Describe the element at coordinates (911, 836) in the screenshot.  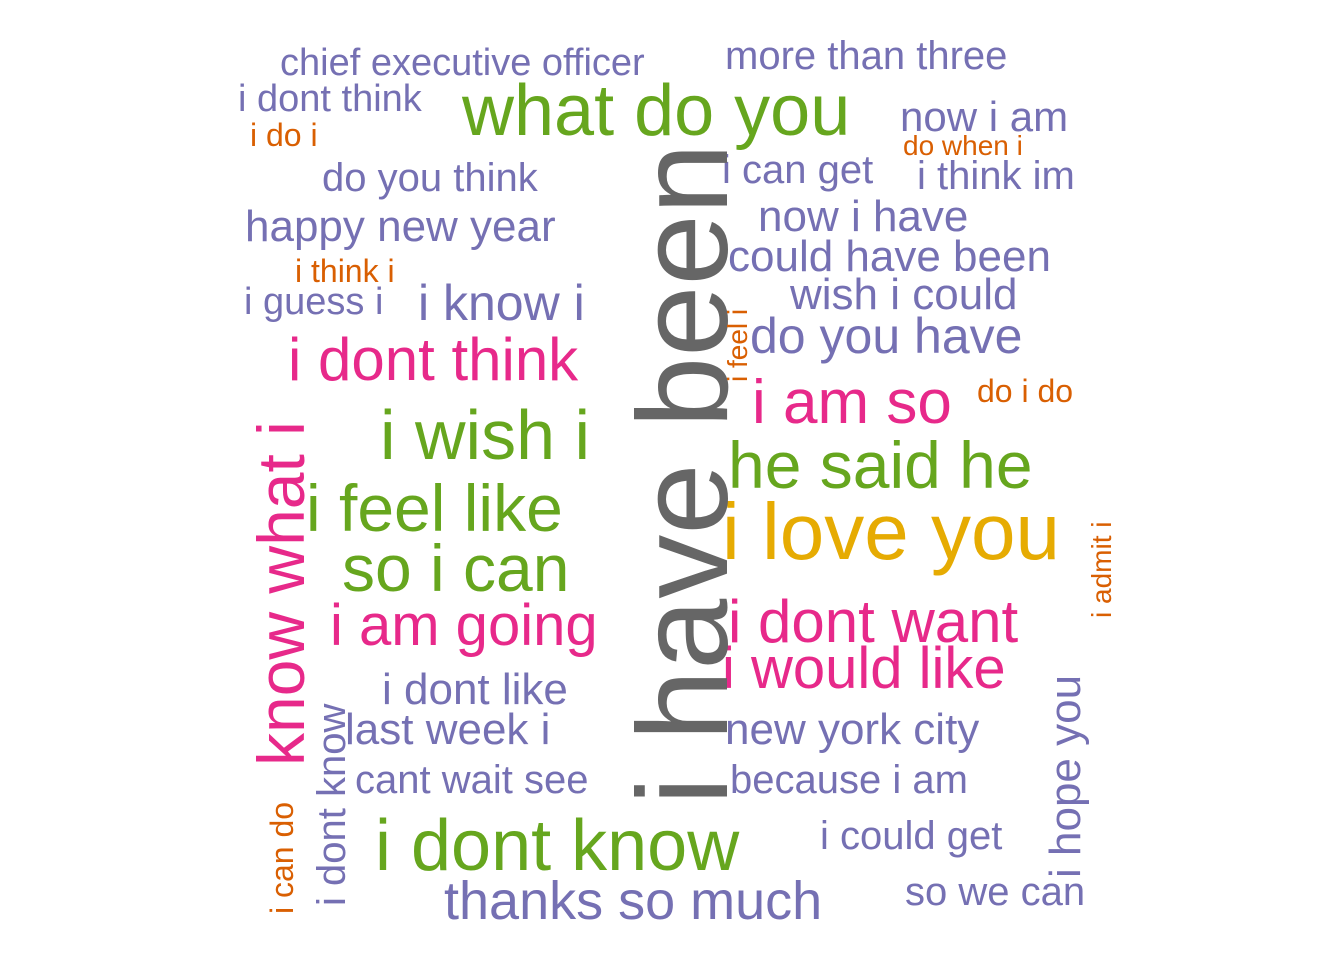
I see `word-i-could-get: i could get` at that location.